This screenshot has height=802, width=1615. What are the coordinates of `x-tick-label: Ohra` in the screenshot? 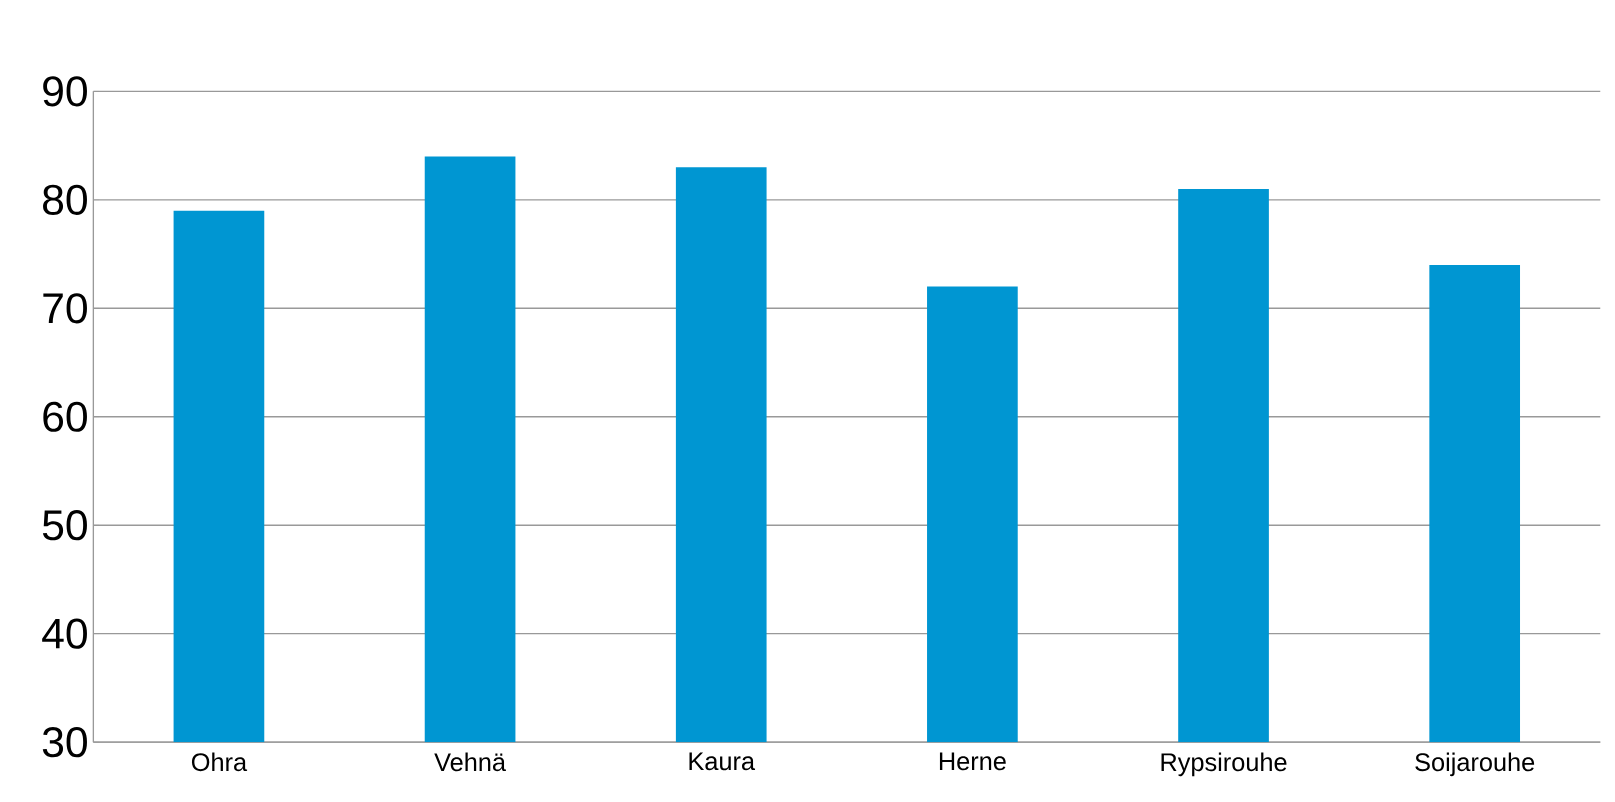 It's located at (219, 762).